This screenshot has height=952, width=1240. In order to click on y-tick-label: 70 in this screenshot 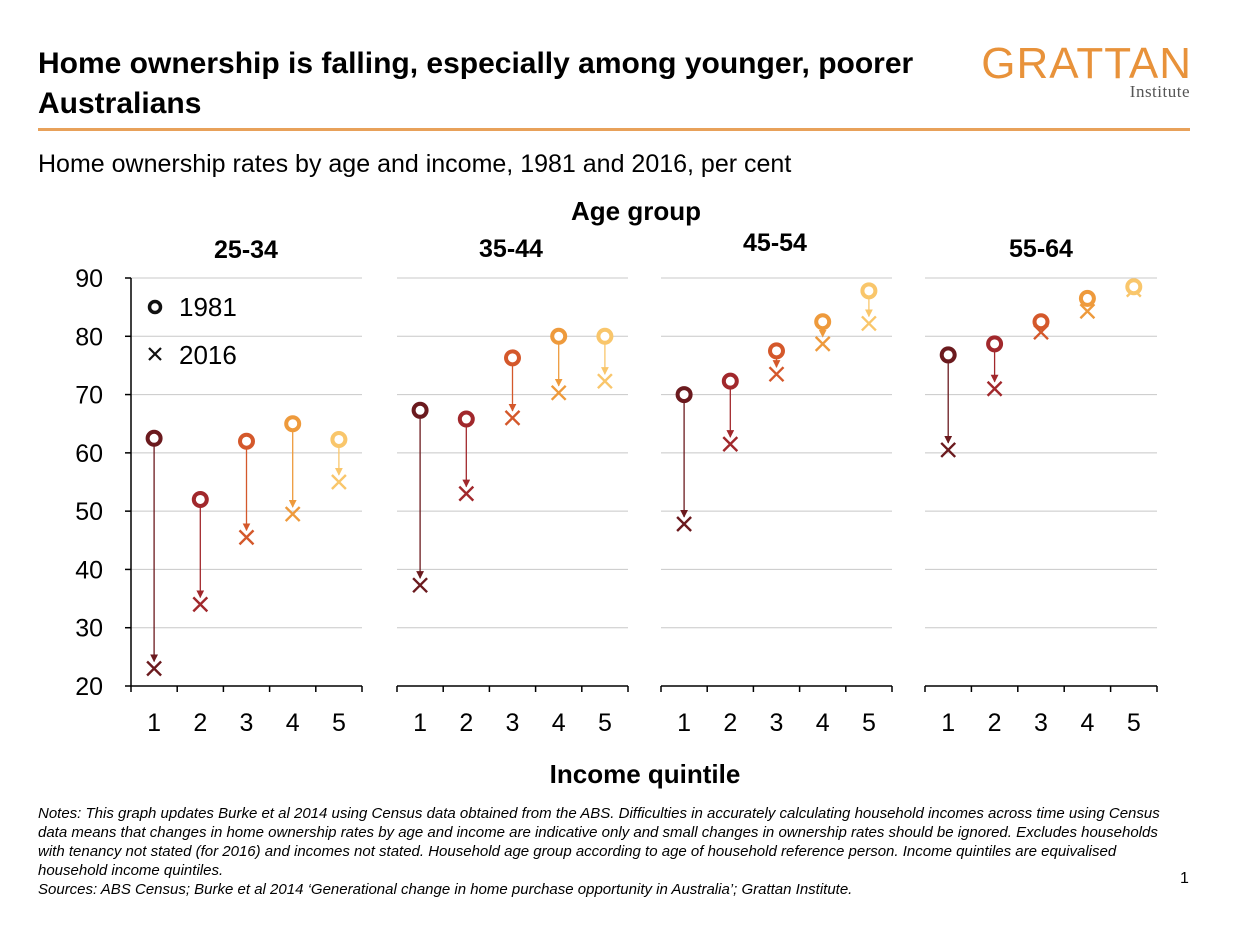, I will do `click(89, 396)`.